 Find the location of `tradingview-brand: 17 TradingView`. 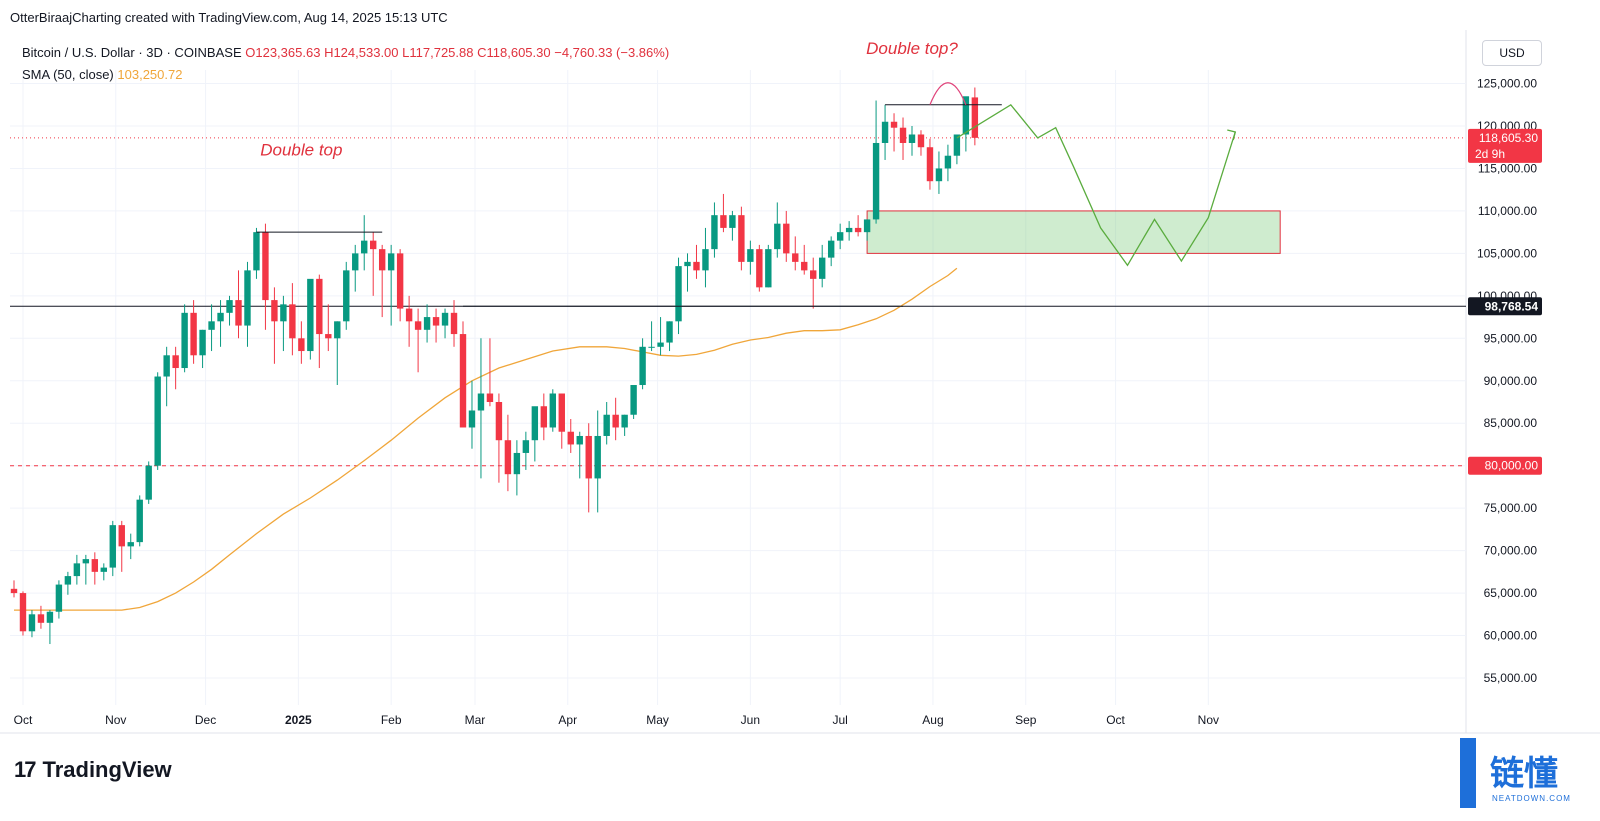

tradingview-brand: 17 TradingView is located at coordinates (93, 770).